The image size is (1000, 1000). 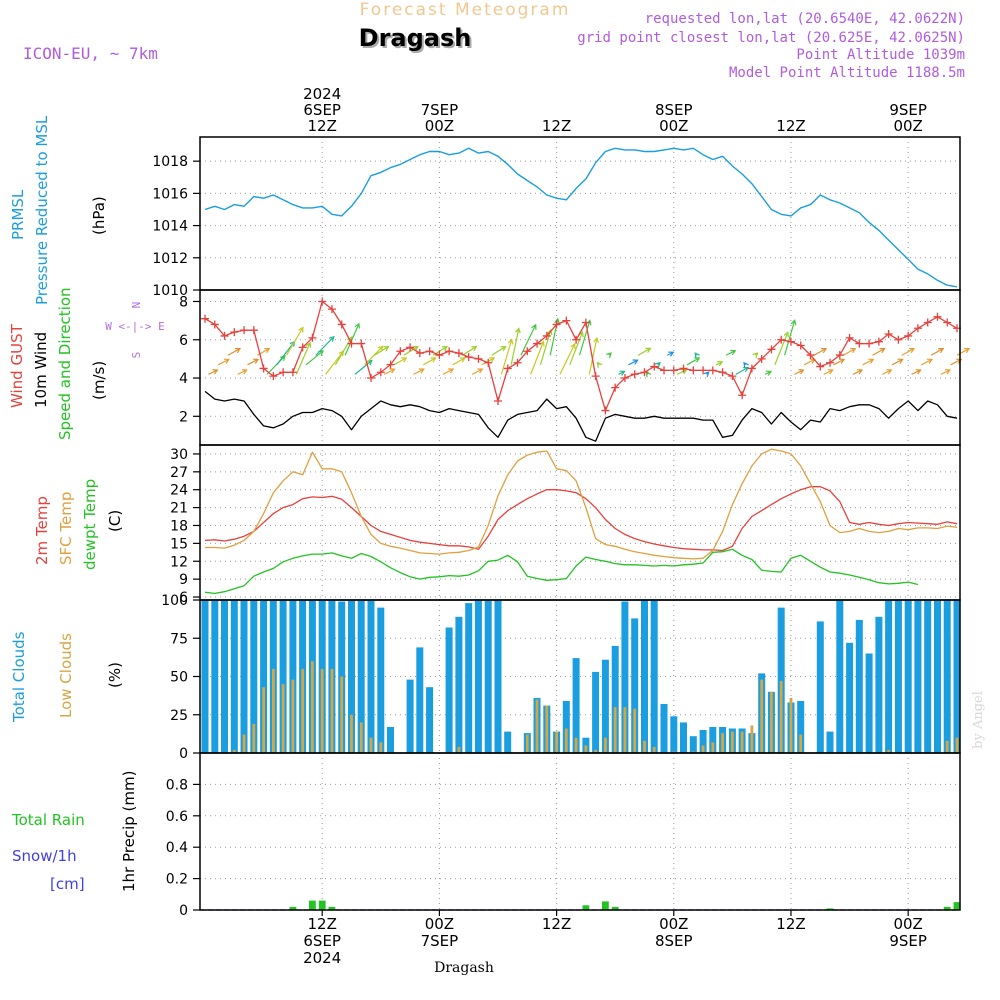 I want to click on pressure-panel-labels: PRMSL Pressure Reduced to MSL (hPa), so click(x=58, y=210).